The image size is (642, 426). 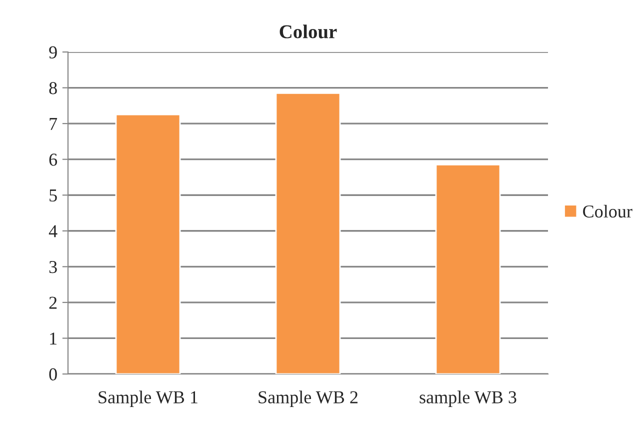 What do you see at coordinates (53, 196) in the screenshot?
I see `y-tick-label: 5` at bounding box center [53, 196].